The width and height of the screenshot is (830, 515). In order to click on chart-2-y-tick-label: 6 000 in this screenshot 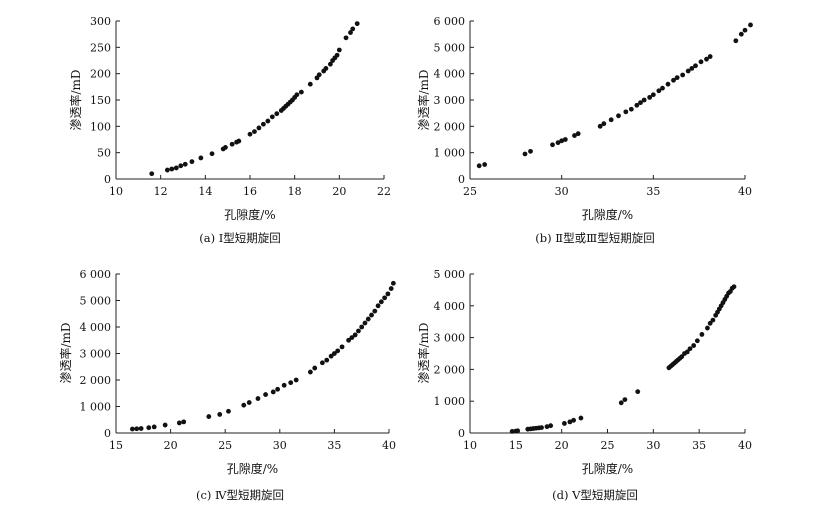, I will do `click(96, 274)`.